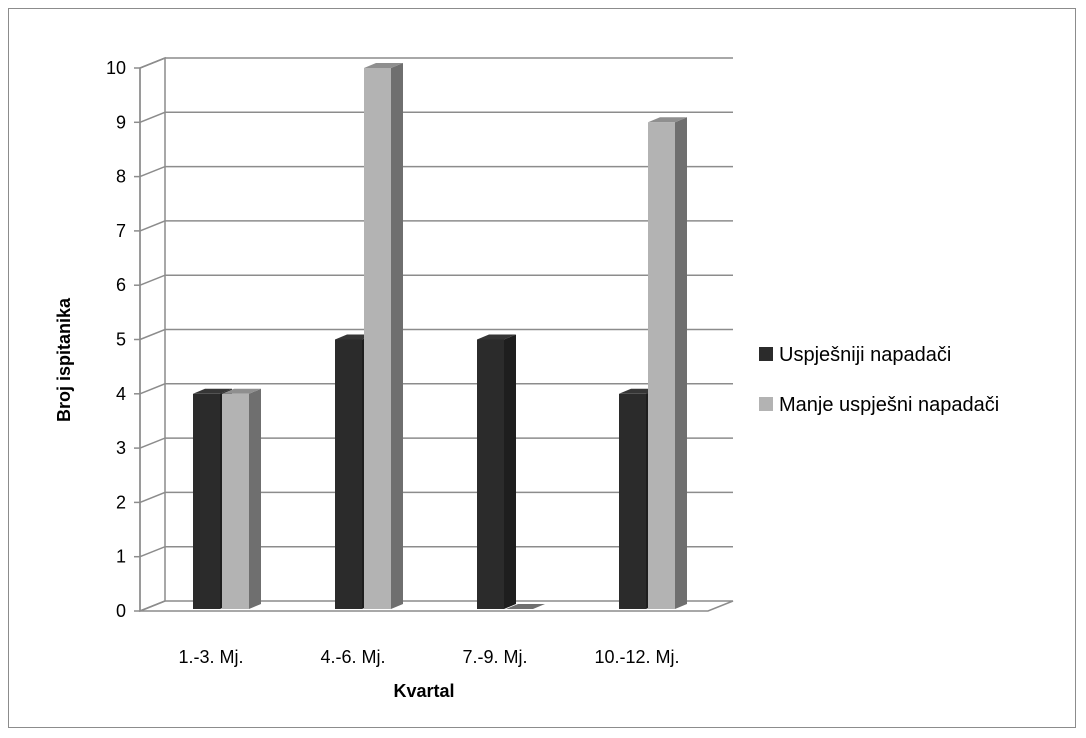 The image size is (1086, 738). What do you see at coordinates (121, 557) in the screenshot?
I see `y-tick-label: 1` at bounding box center [121, 557].